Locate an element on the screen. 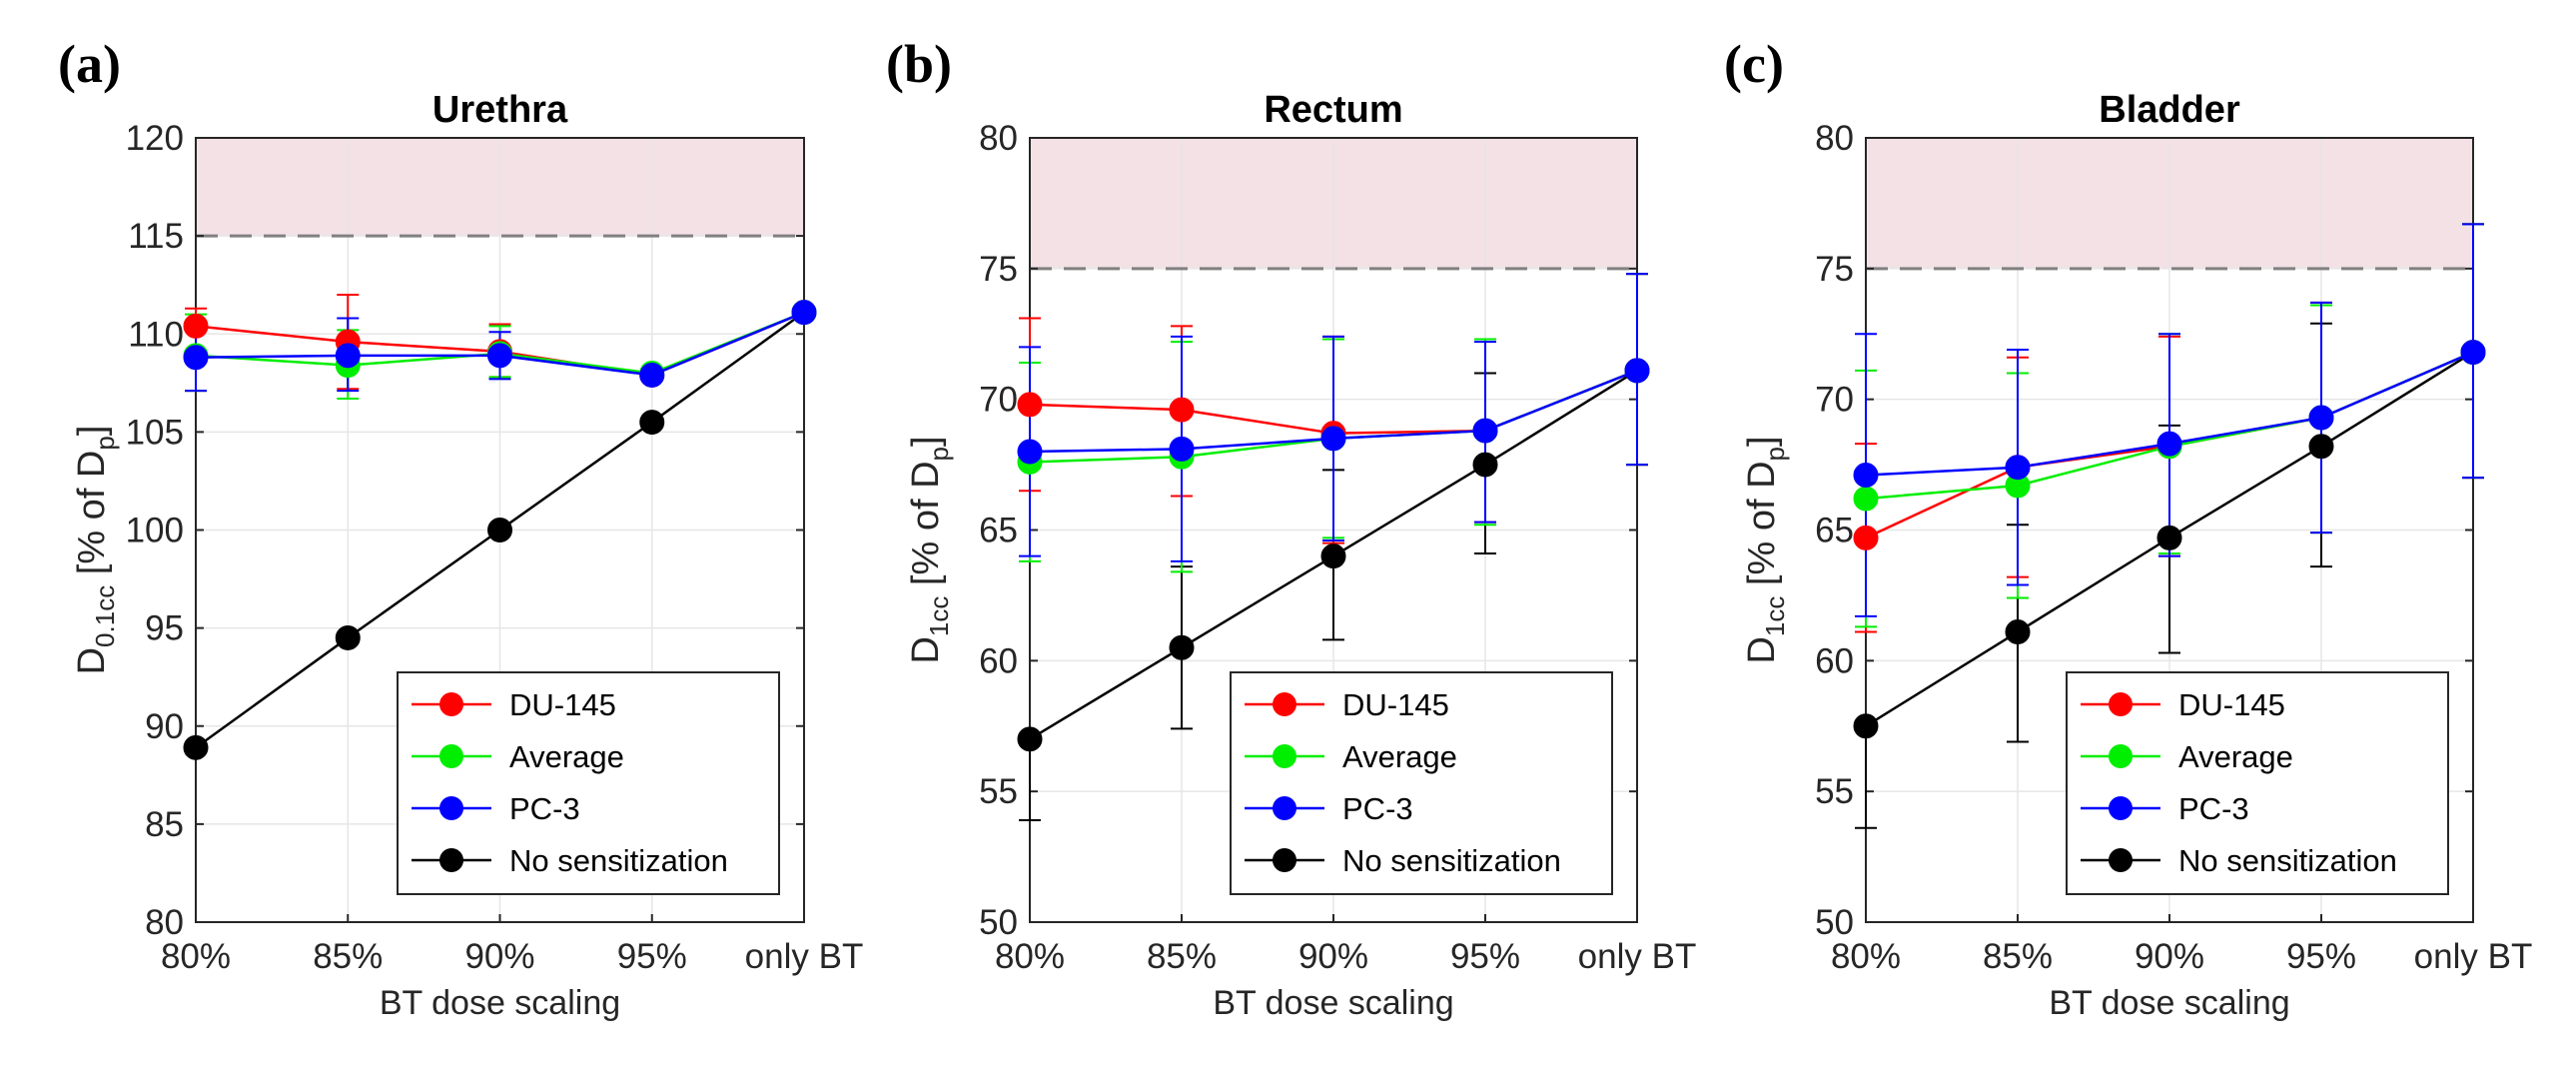  y-tick-label: 85 is located at coordinates (165, 824).